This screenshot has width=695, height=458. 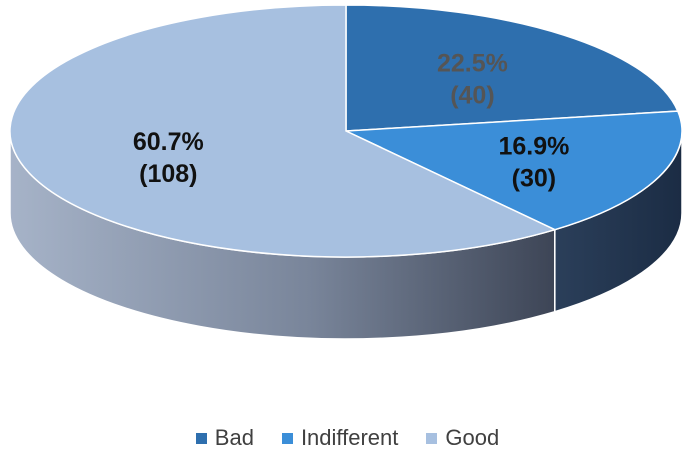 I want to click on data-label-percent-indifferent: 16.9%, so click(x=533, y=146).